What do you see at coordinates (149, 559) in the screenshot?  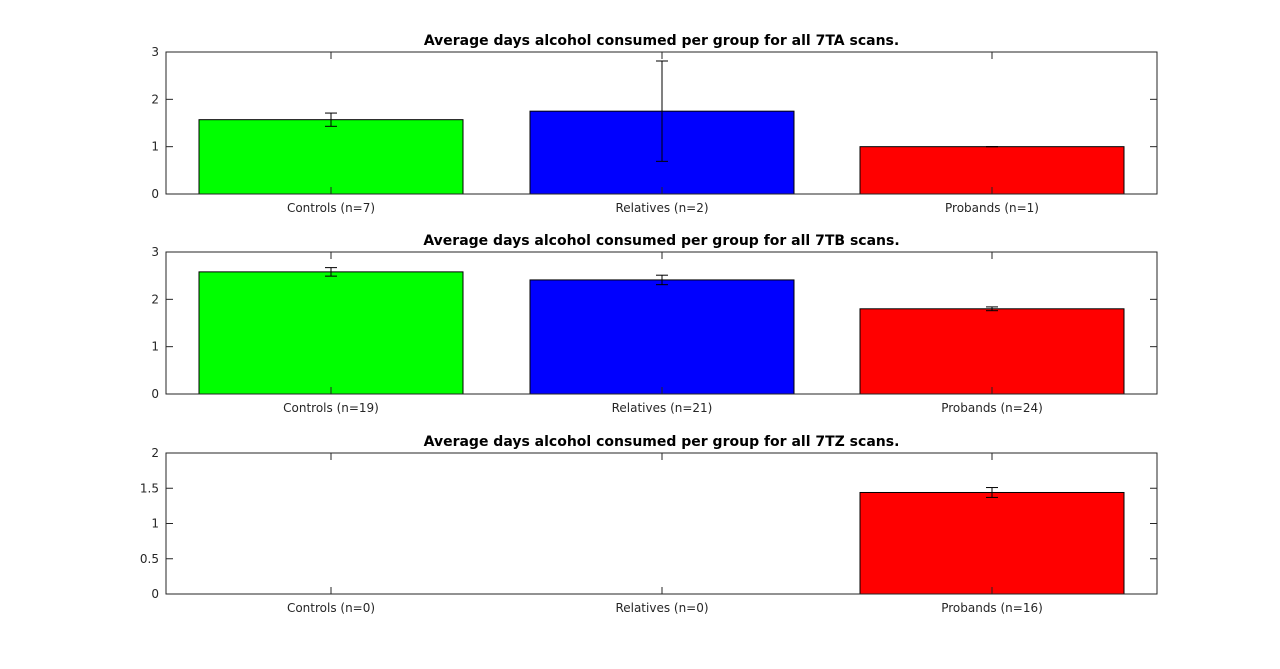 I see `y-tick-label: 0.5` at bounding box center [149, 559].